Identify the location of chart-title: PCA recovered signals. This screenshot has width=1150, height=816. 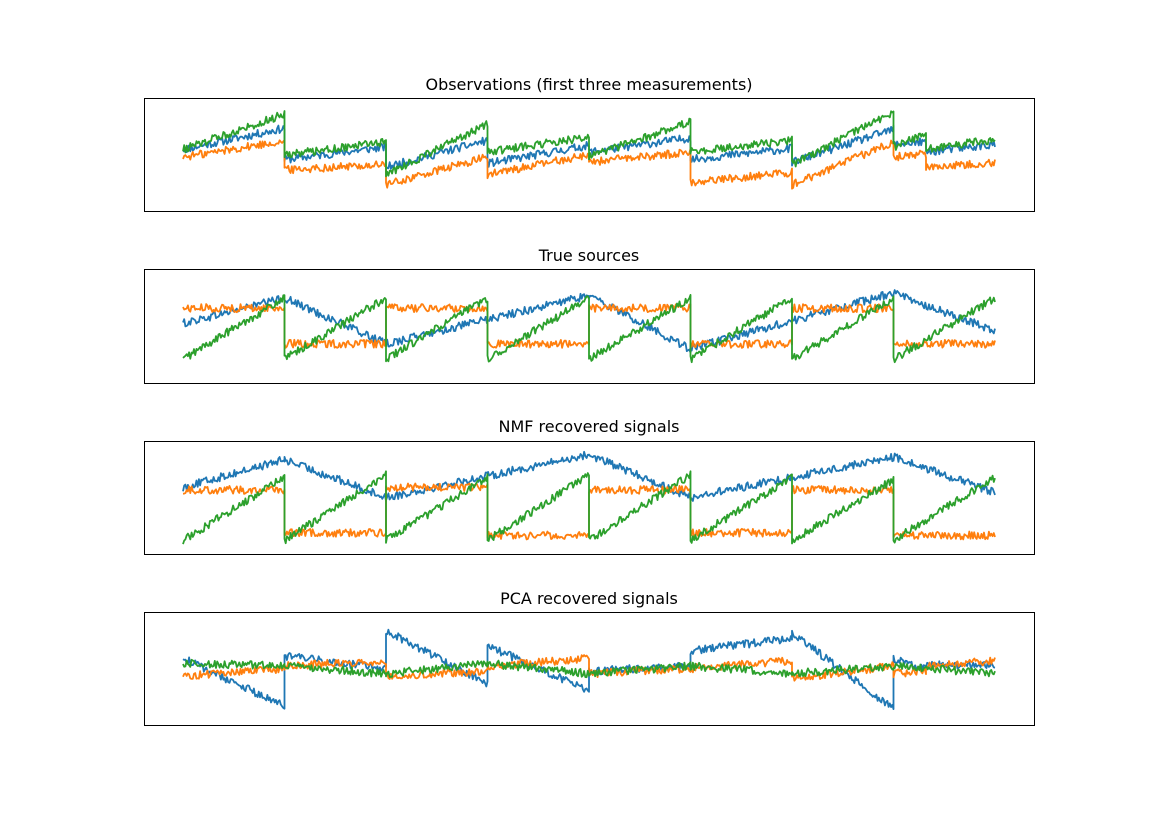
(589, 598).